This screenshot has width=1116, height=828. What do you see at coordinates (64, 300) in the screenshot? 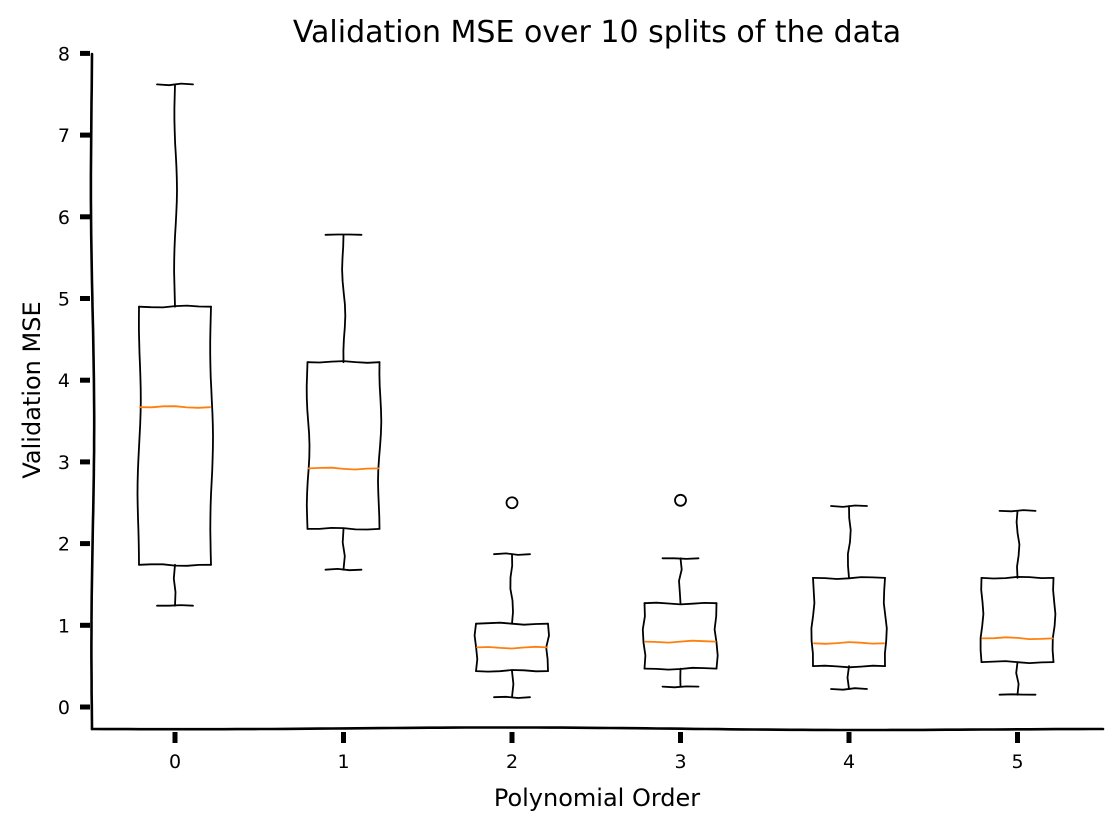
I see `y-tick-label: 5` at bounding box center [64, 300].